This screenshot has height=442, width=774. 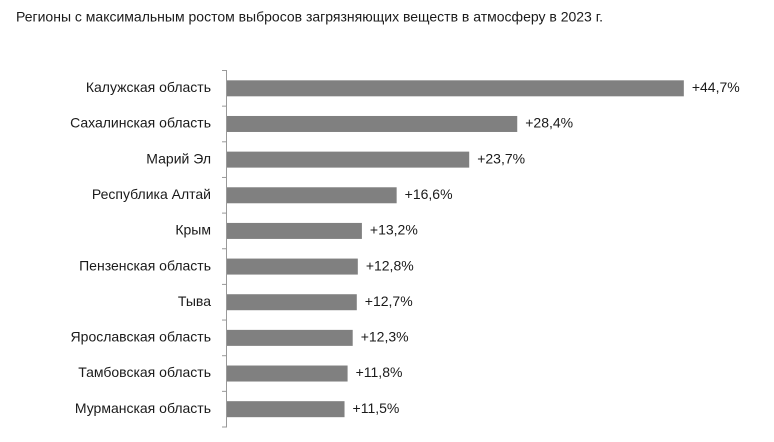 I want to click on category-label: Тамбовская область, so click(x=144, y=372).